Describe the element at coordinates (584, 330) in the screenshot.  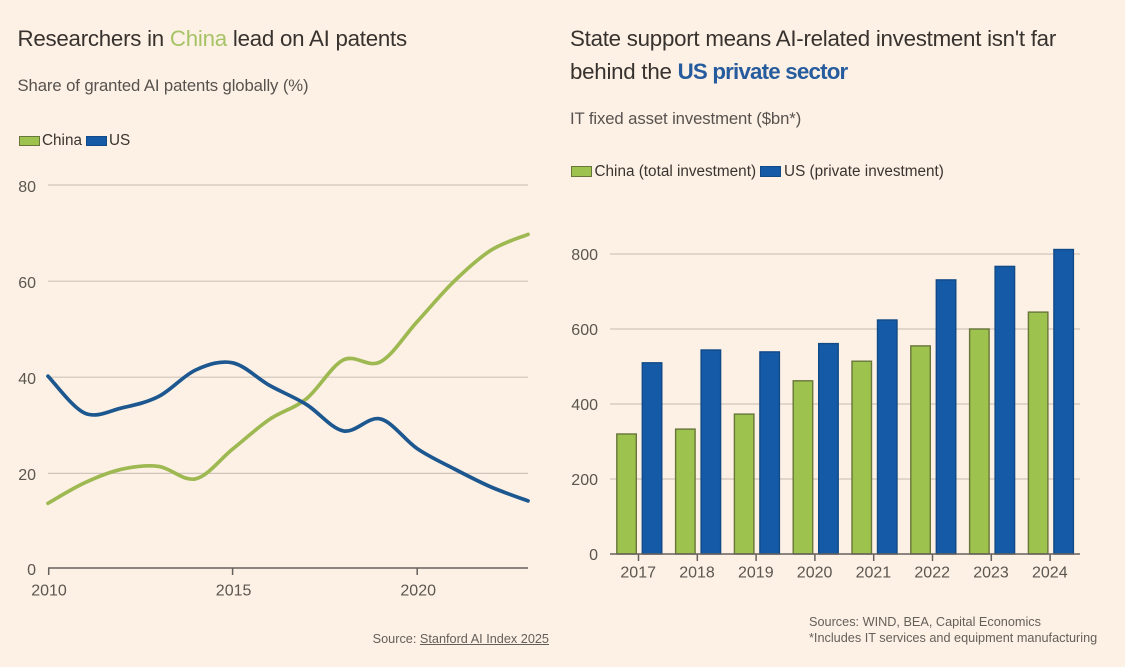
I see `svg-text: 600` at that location.